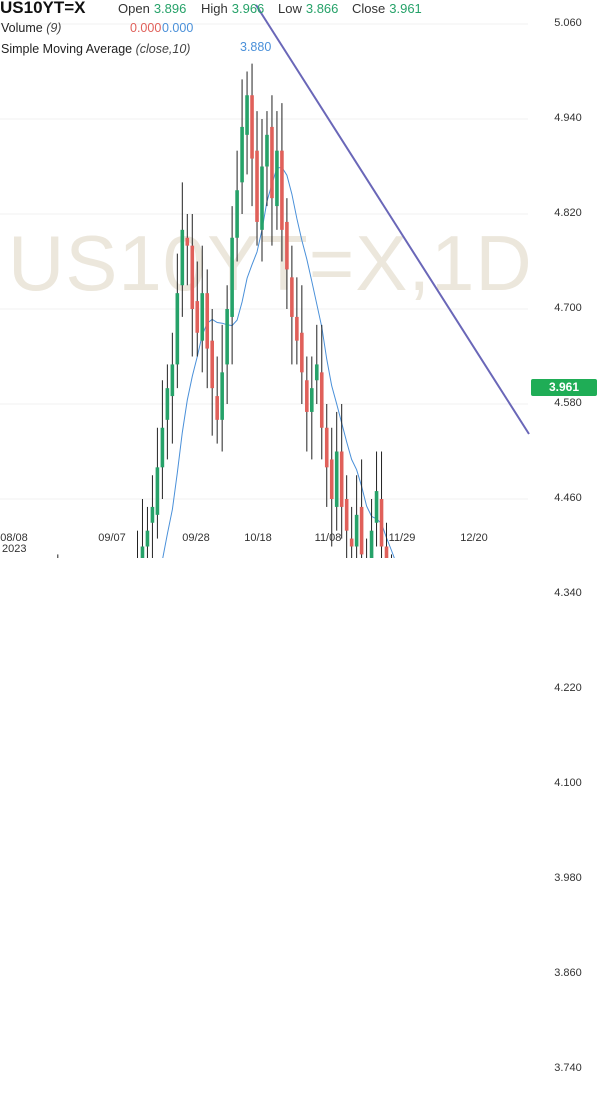  Describe the element at coordinates (31, 28) in the screenshot. I see `volume-indicator-label: Volume (9)` at that location.